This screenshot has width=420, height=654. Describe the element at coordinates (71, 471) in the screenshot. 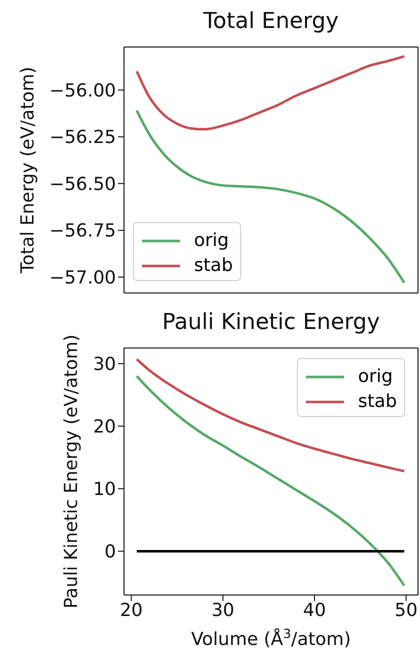

I see `y-axis-title: Pauli Kinetic Energy (eV/atom)` at that location.